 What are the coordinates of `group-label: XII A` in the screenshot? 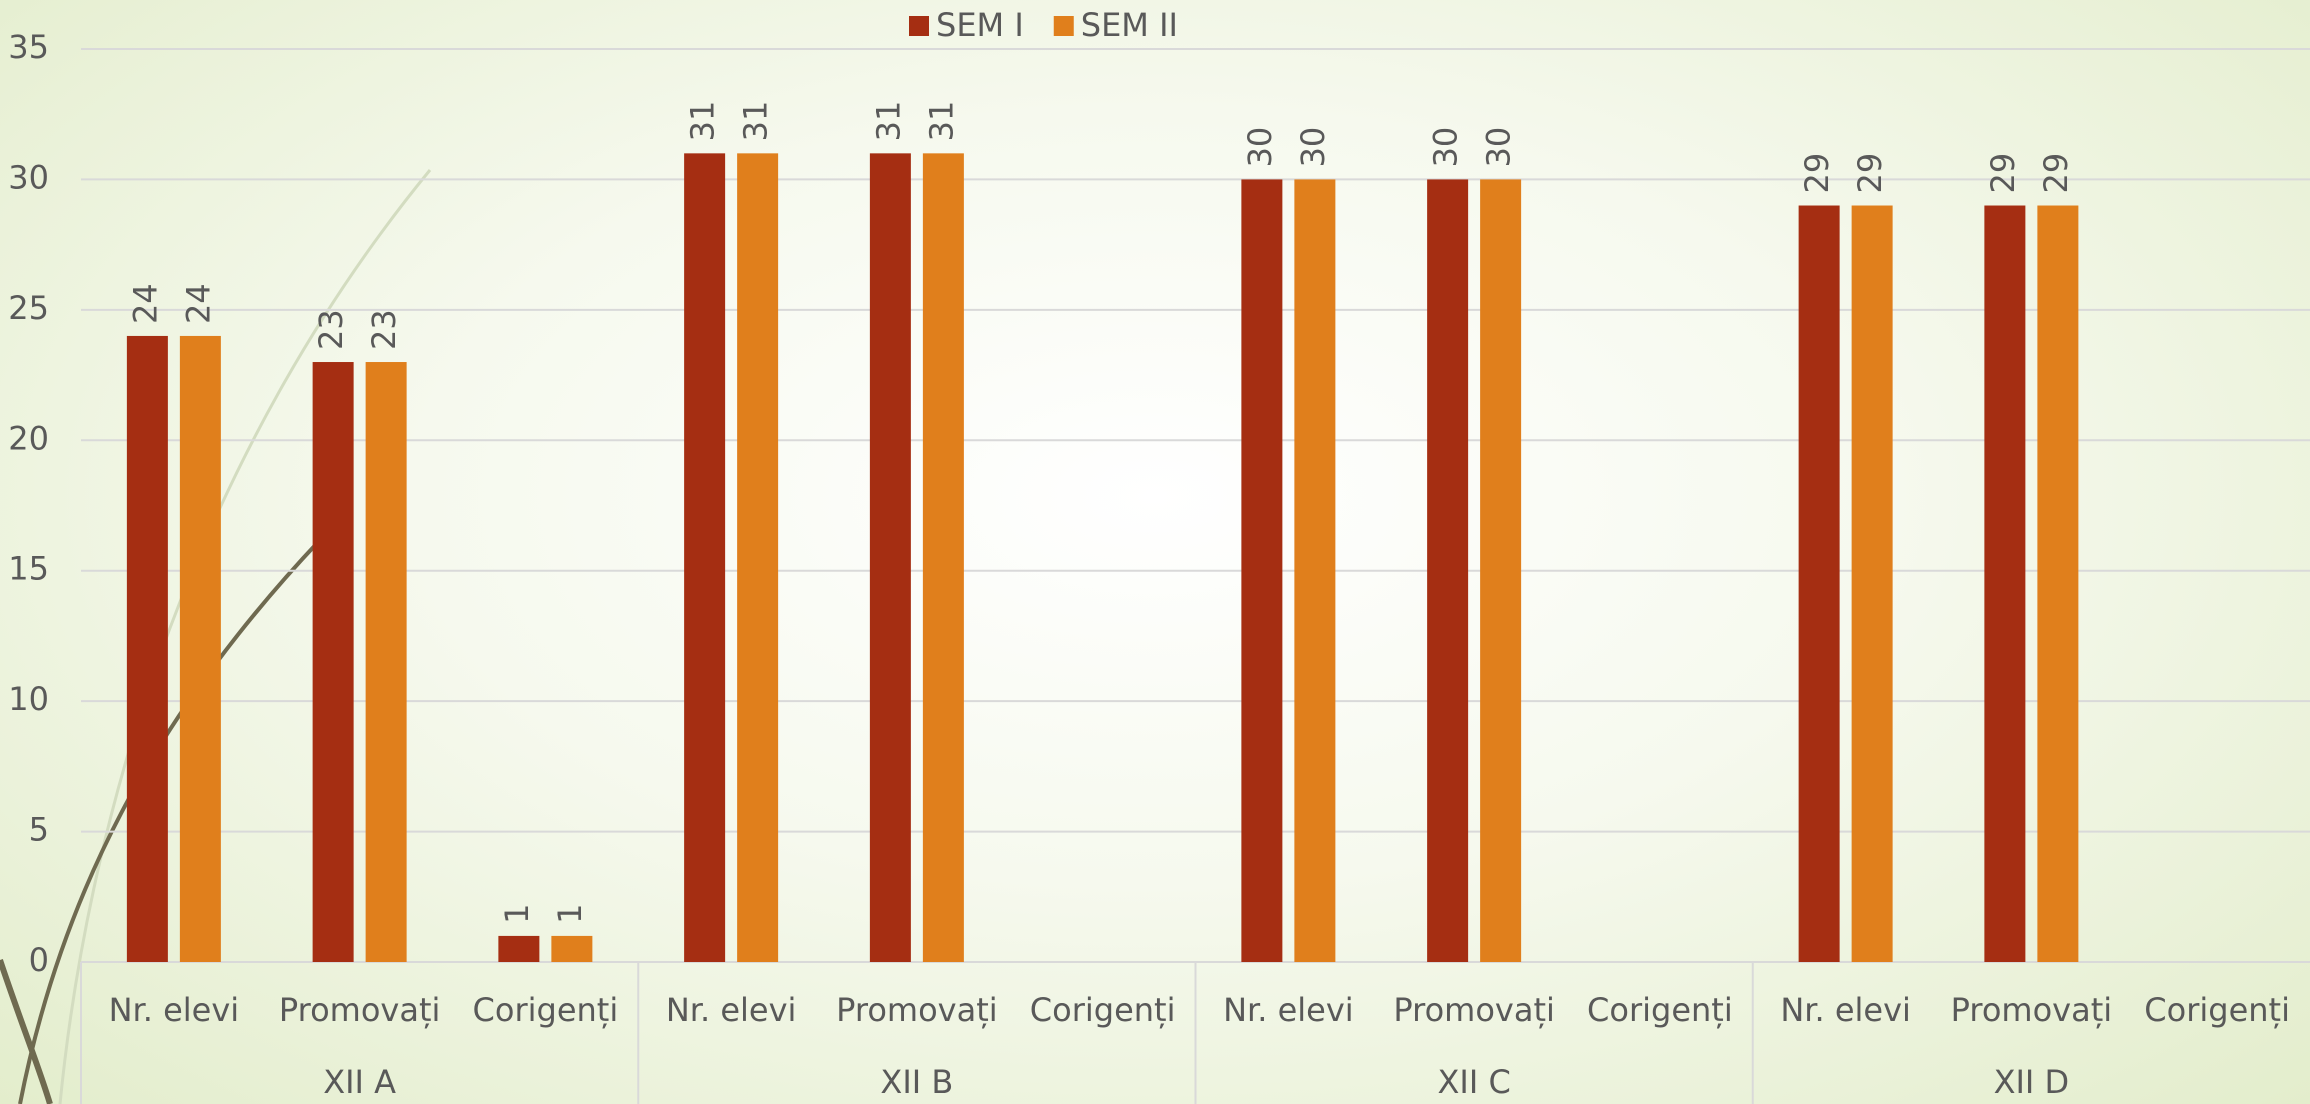 It's located at (359, 1082).